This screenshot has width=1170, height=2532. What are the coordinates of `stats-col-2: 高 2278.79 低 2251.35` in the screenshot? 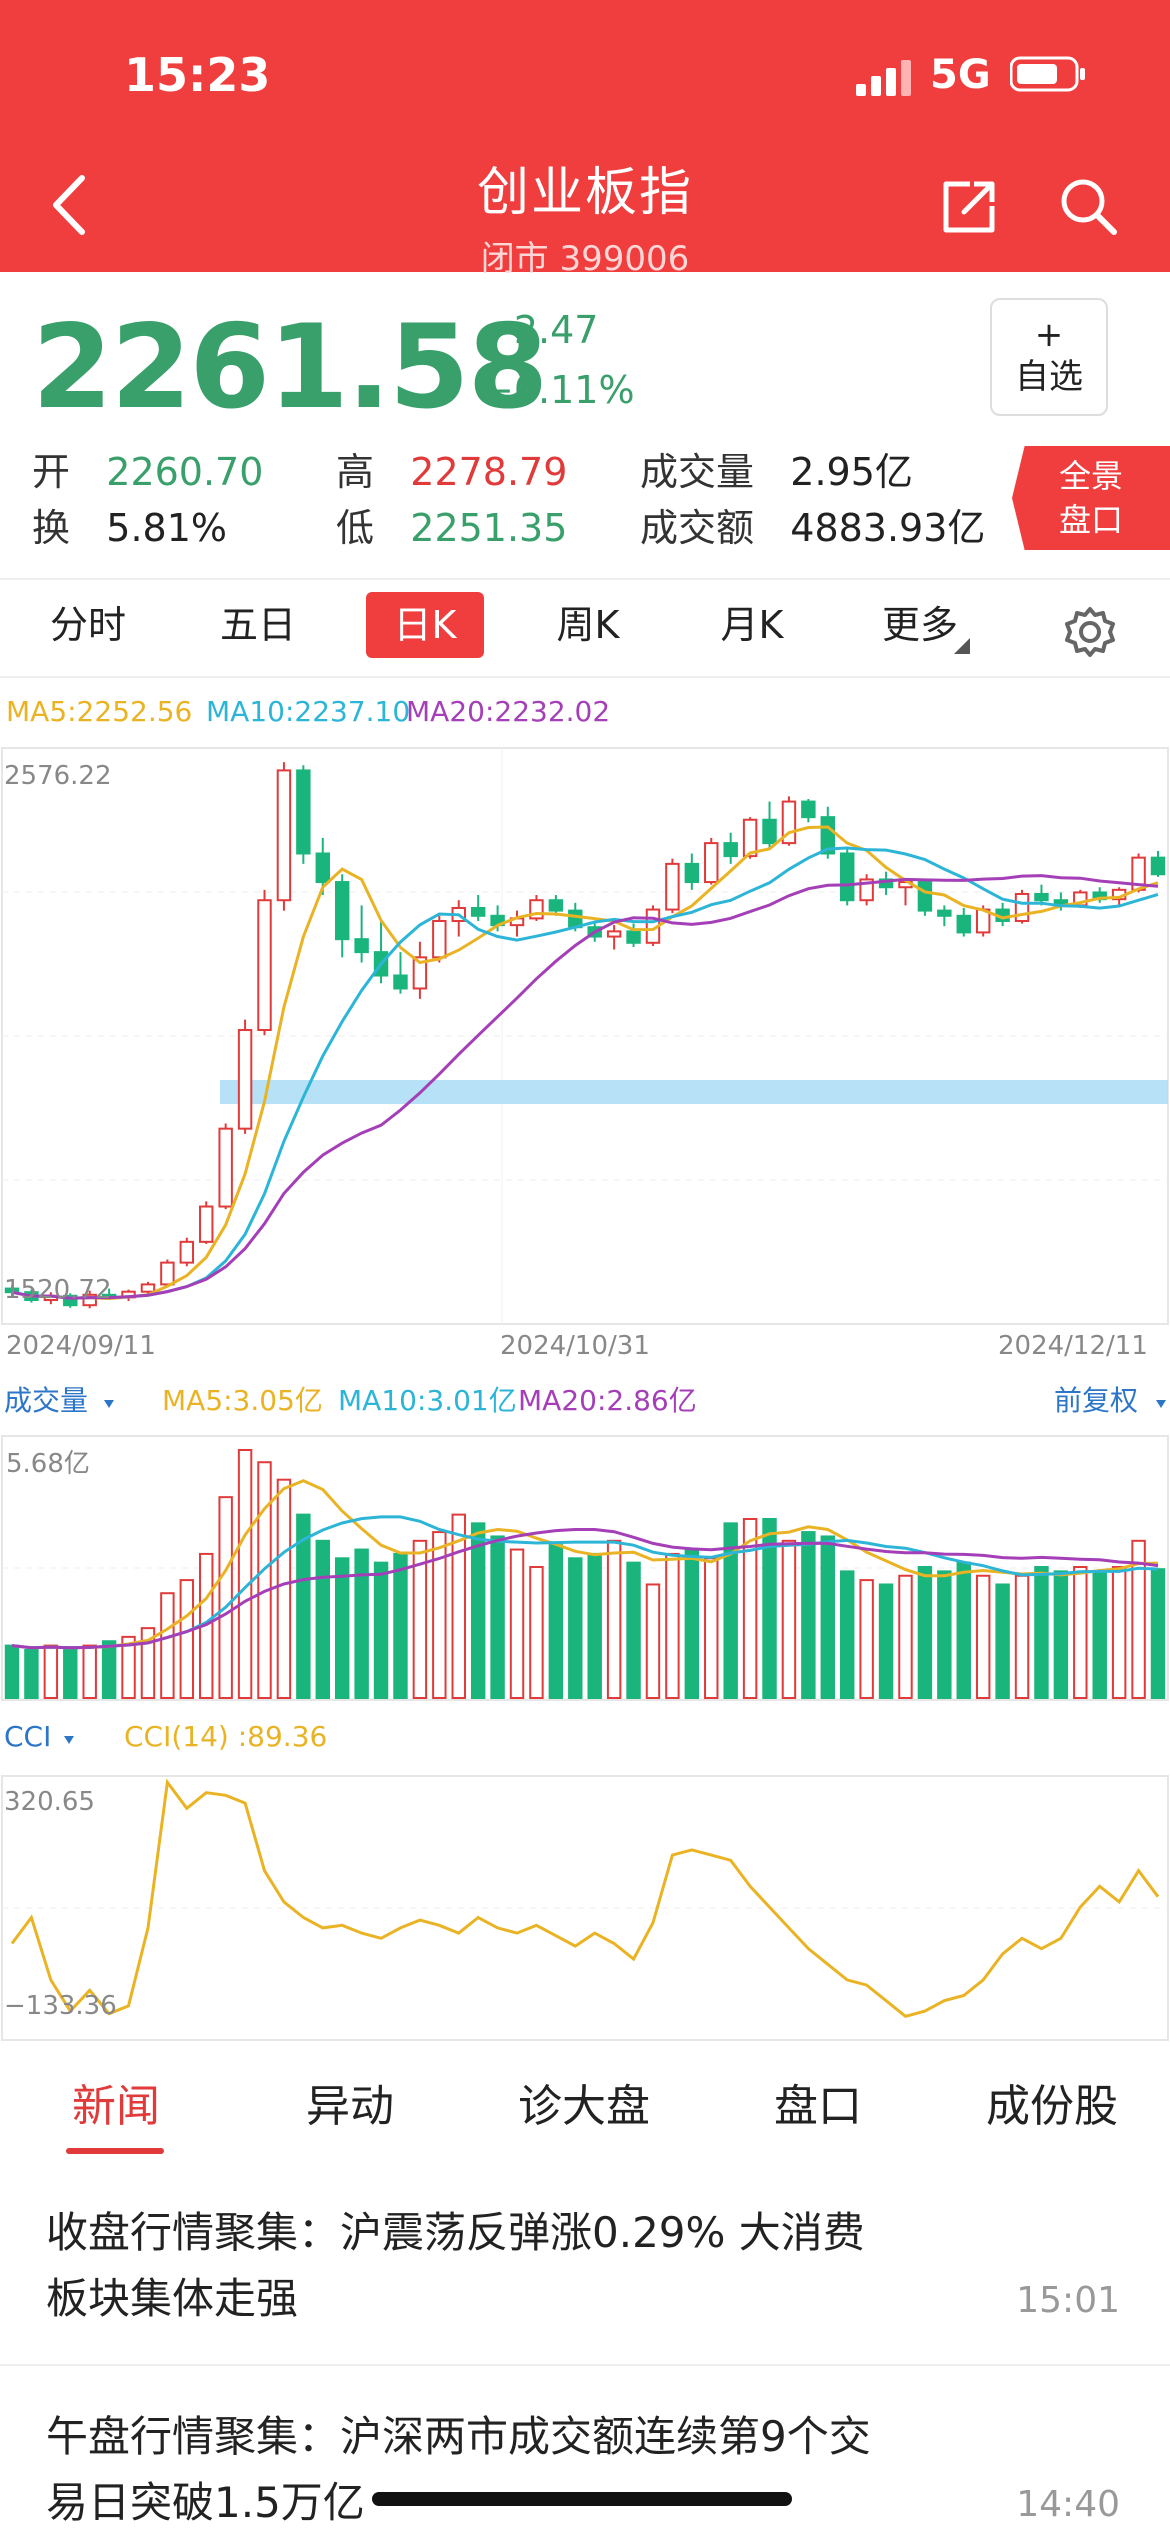 It's located at (451, 500).